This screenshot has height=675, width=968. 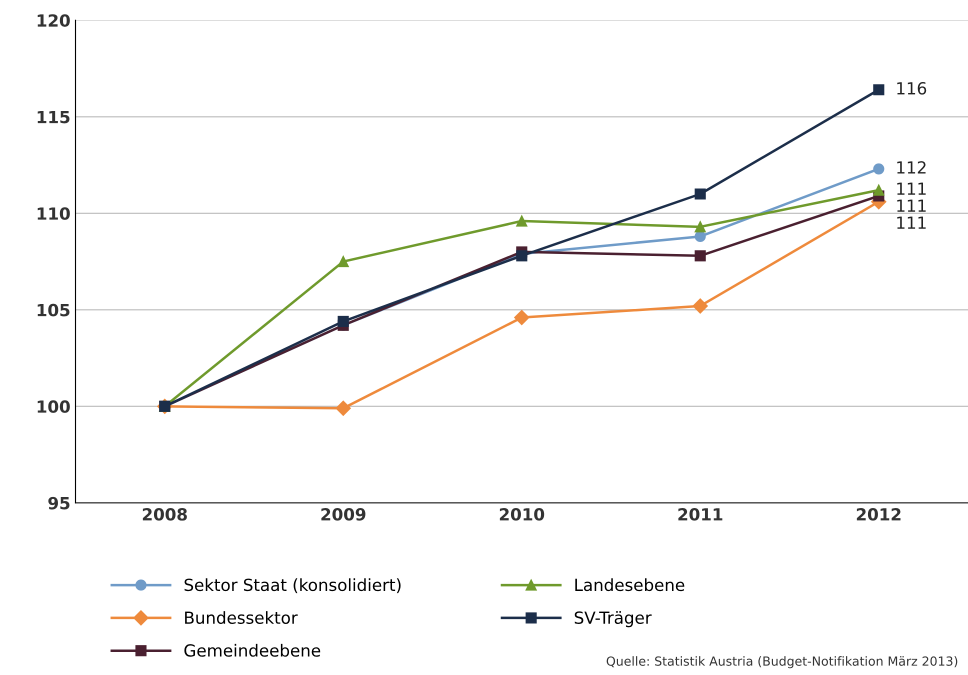 I want to click on legend-label: Bundessektor, so click(x=241, y=617).